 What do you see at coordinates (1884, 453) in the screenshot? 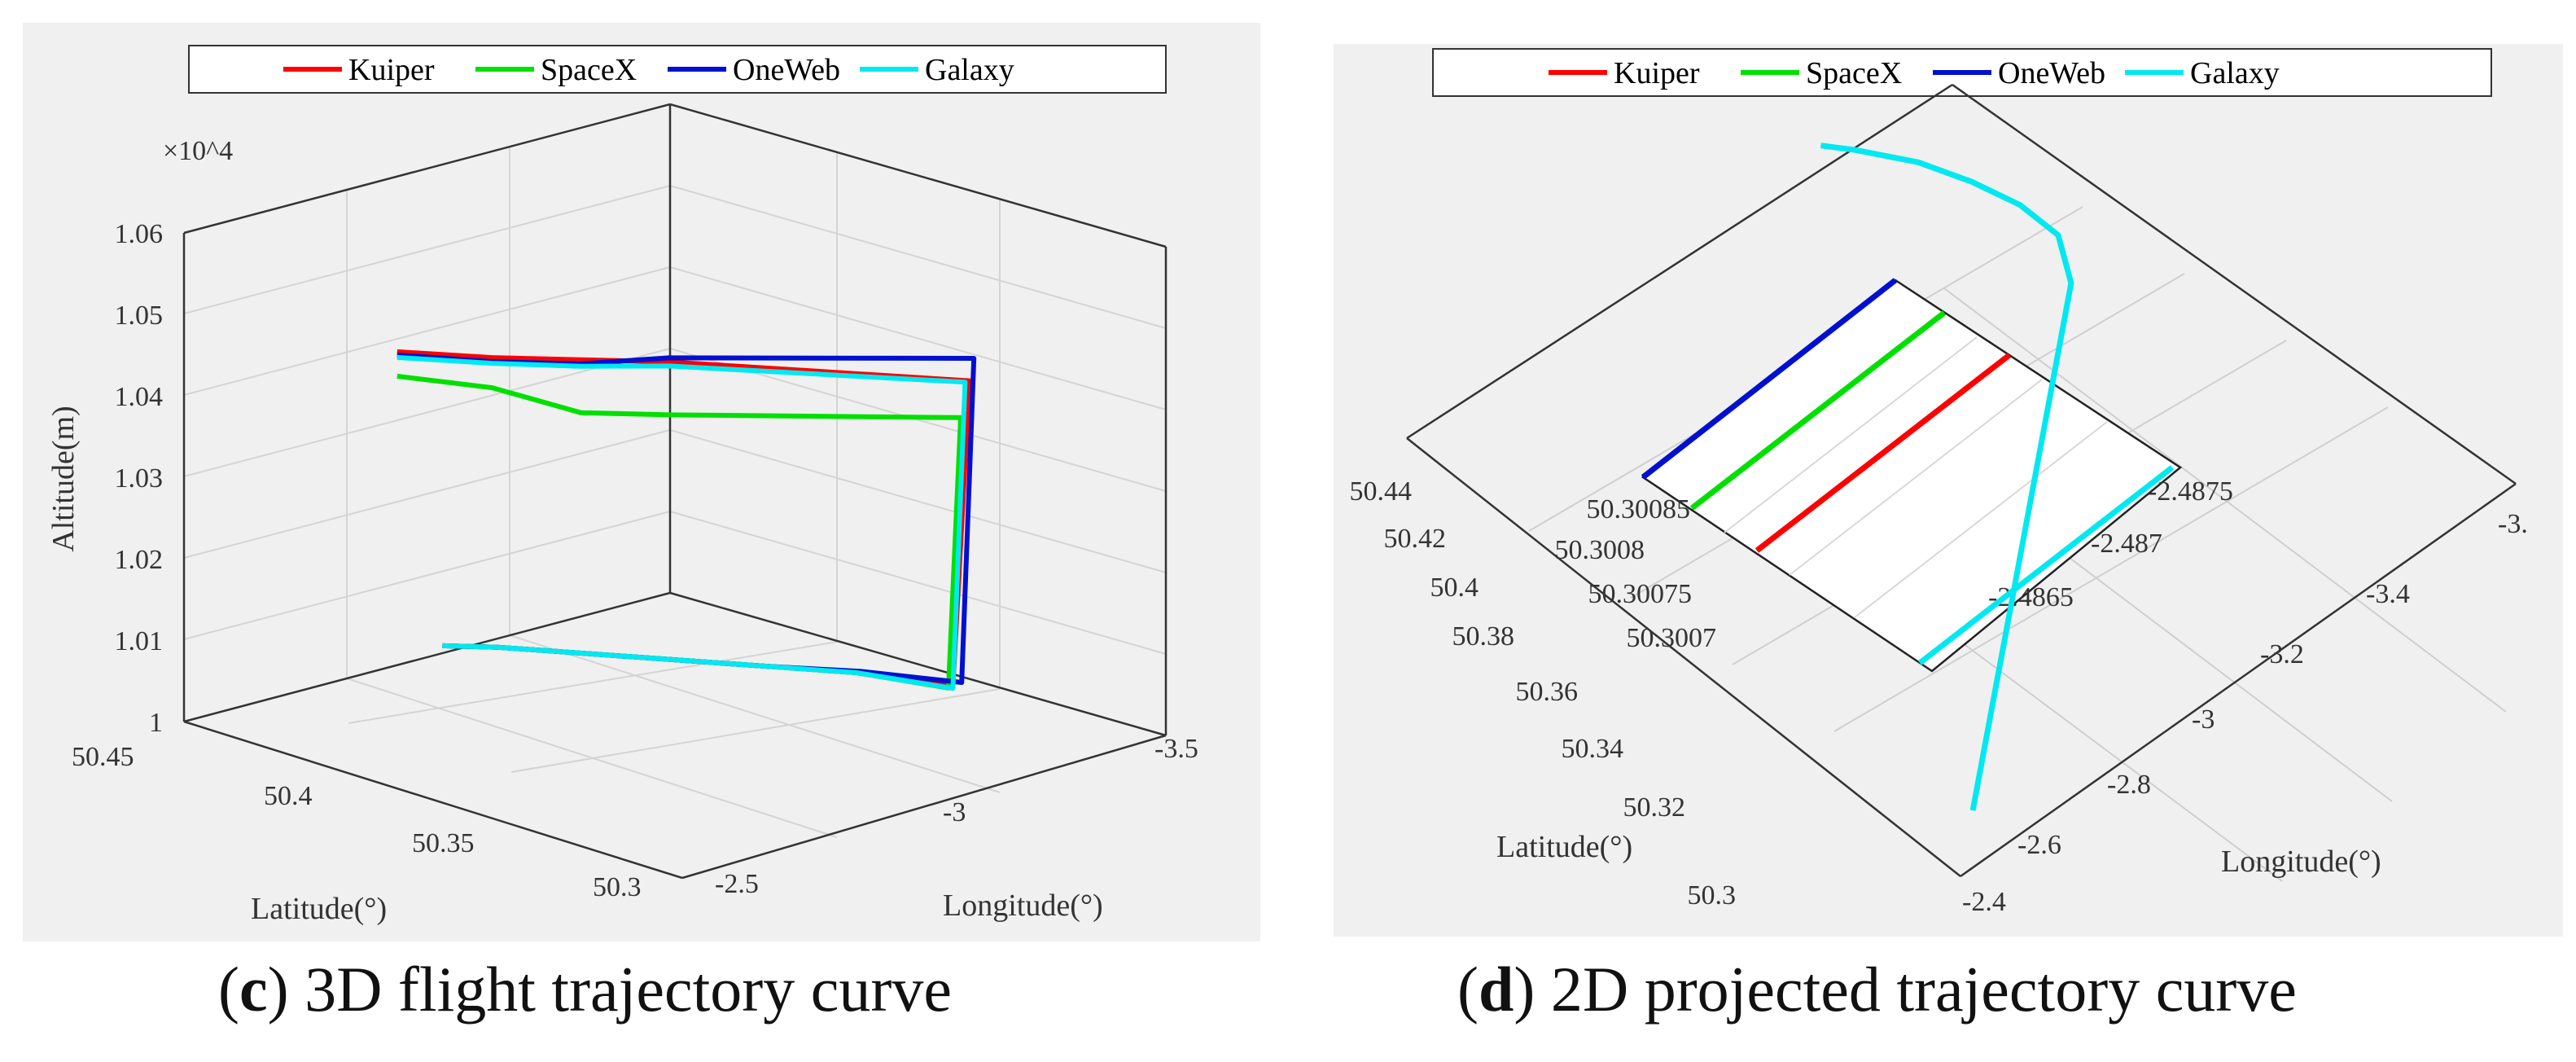
I see `inset-line-kuiper` at bounding box center [1884, 453].